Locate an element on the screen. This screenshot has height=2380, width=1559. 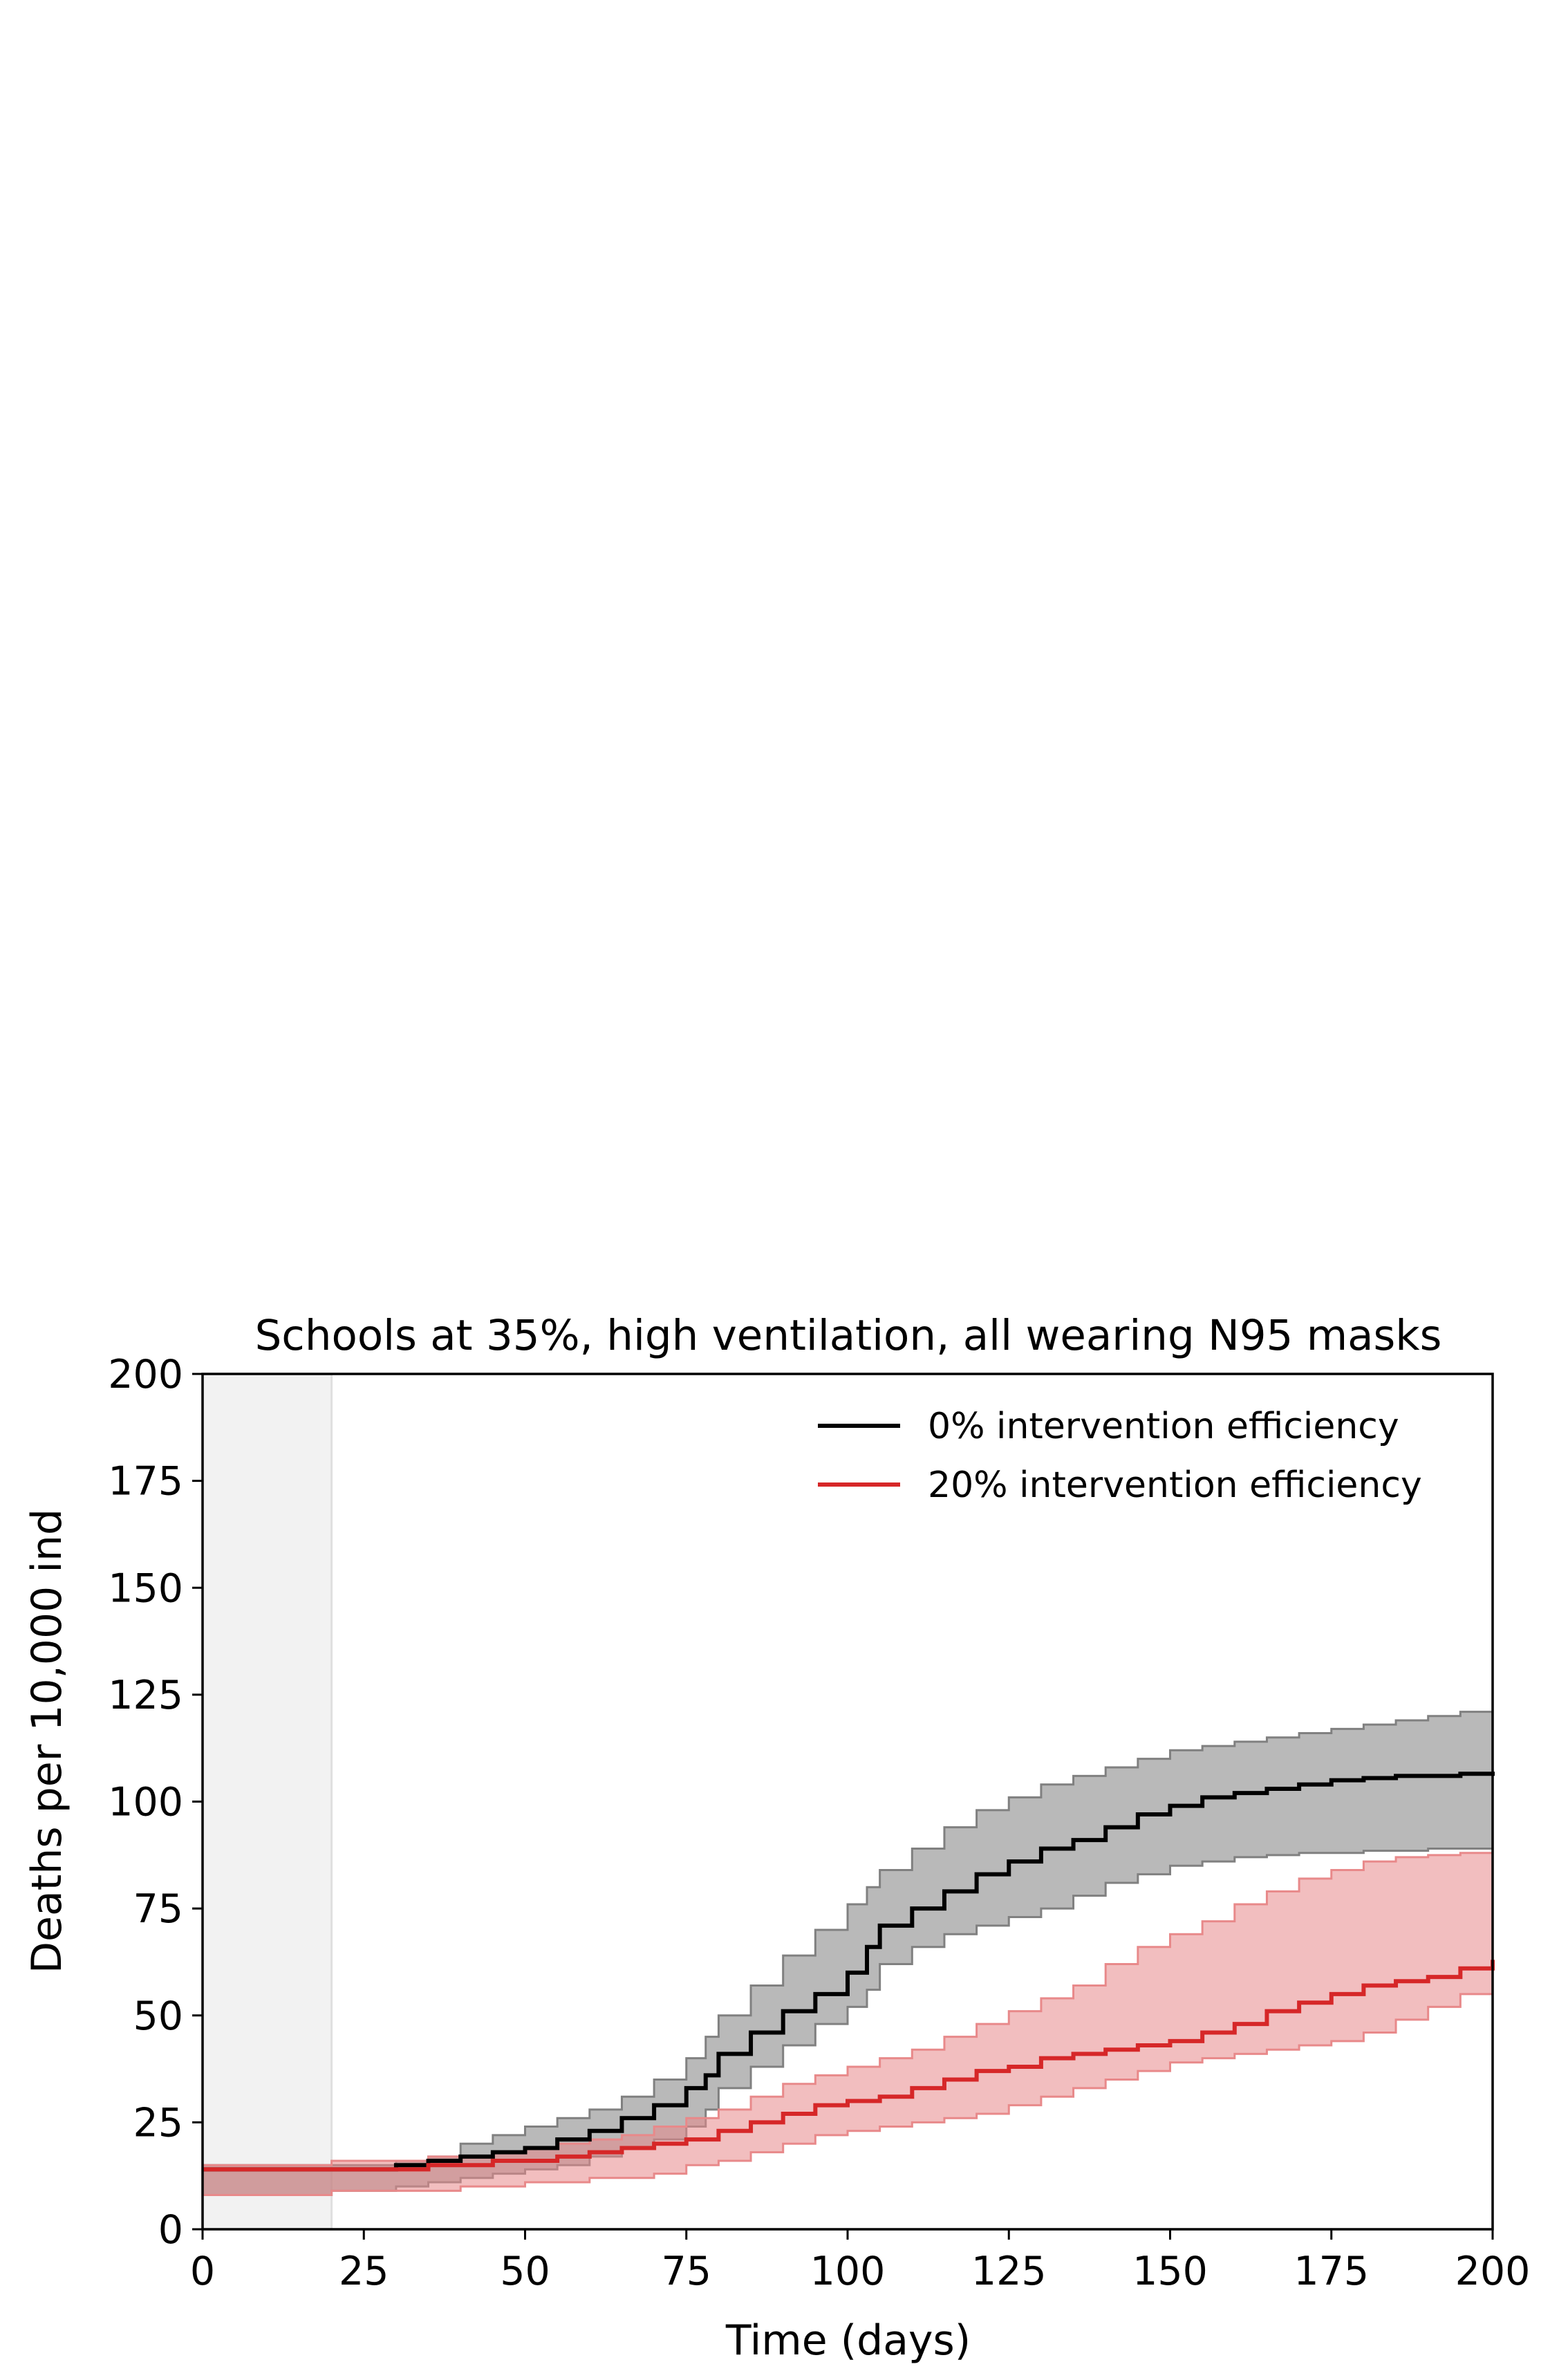
x-tick-label: 175 is located at coordinates (1332, 2271).